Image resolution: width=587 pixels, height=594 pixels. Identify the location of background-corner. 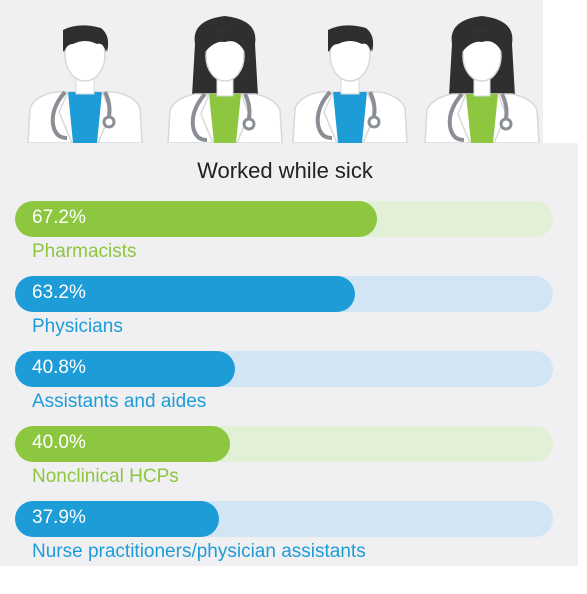
(565, 71).